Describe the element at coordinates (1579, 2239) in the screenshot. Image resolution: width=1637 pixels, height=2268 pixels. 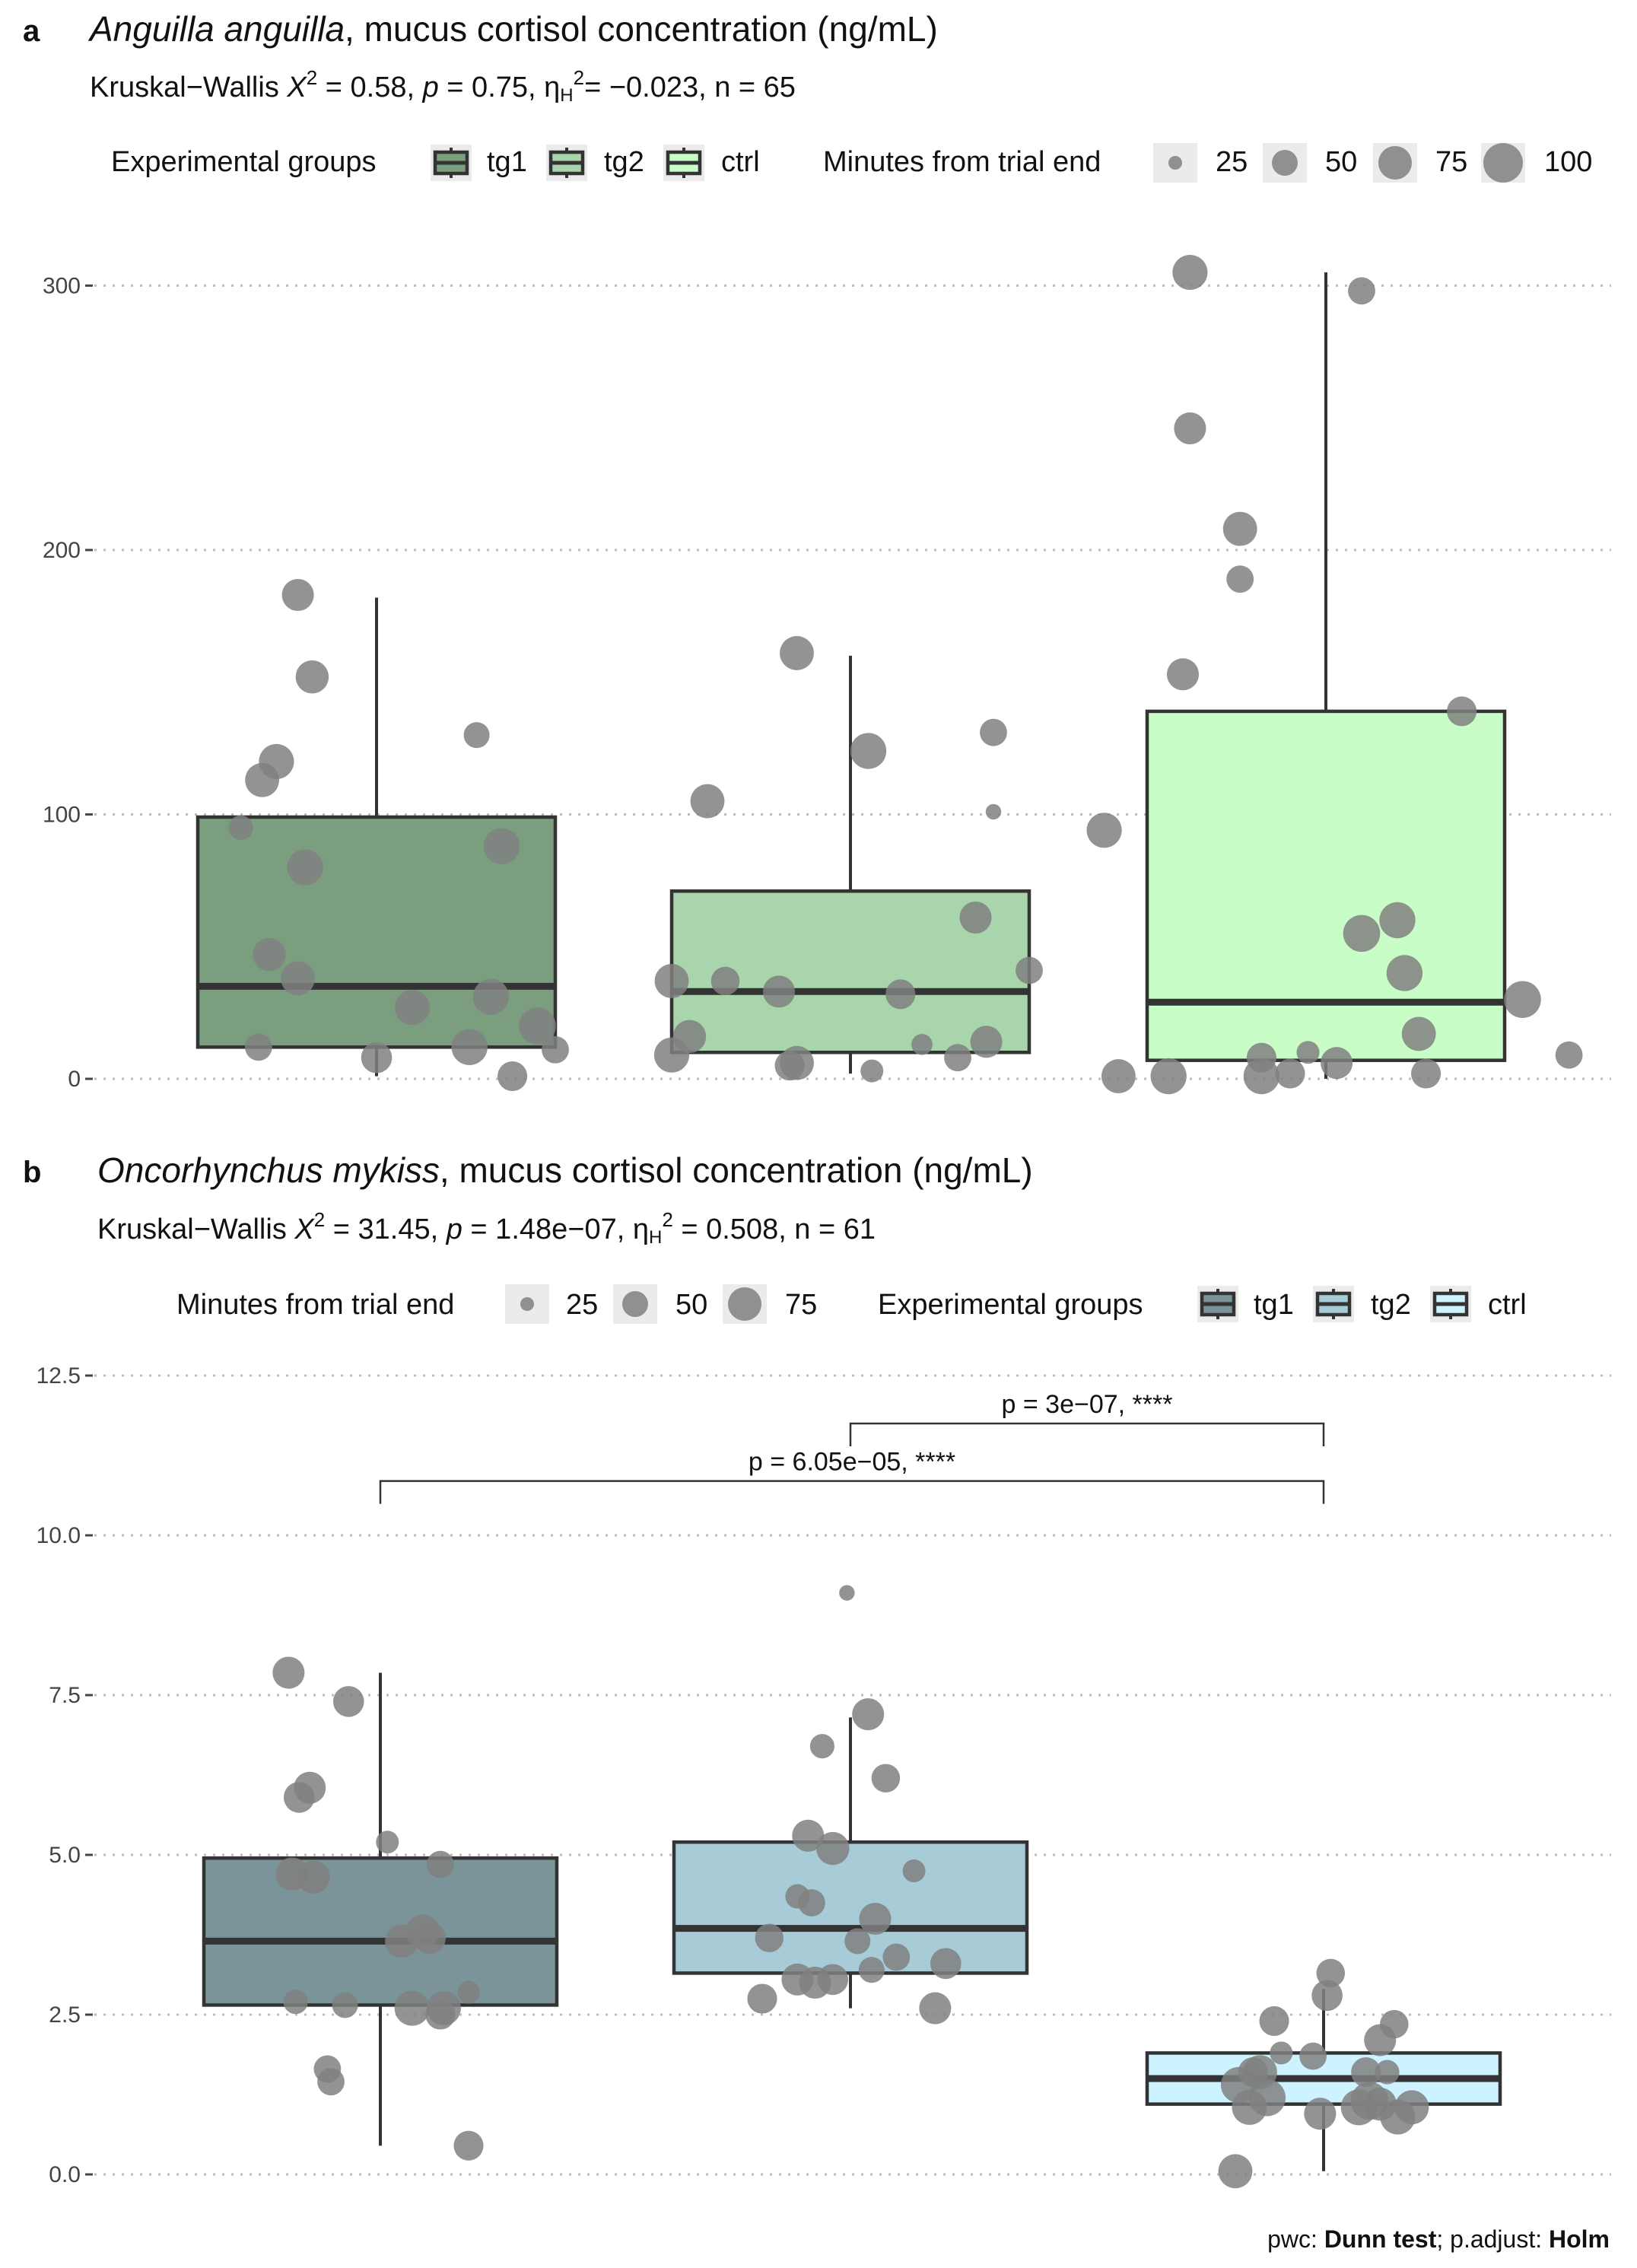
I see `footnote-method: Holm` at that location.